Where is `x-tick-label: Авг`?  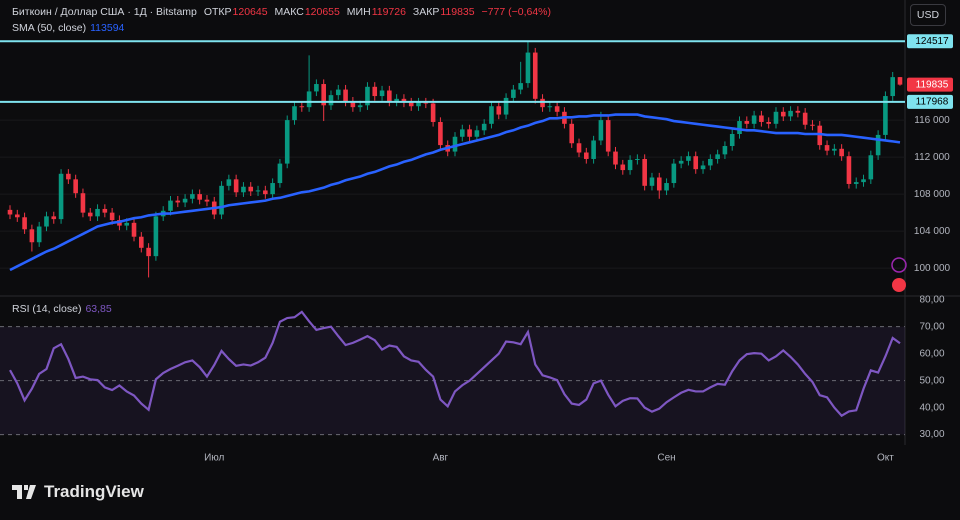
x-tick-label: Авг is located at coordinates (441, 458).